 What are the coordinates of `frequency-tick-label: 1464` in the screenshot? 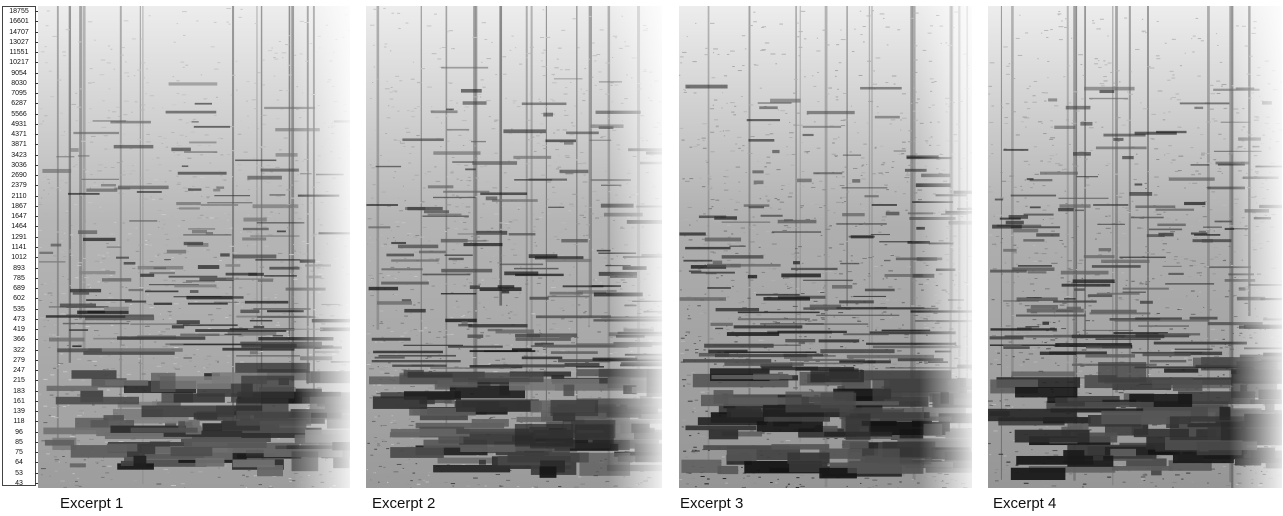 It's located at (19, 227).